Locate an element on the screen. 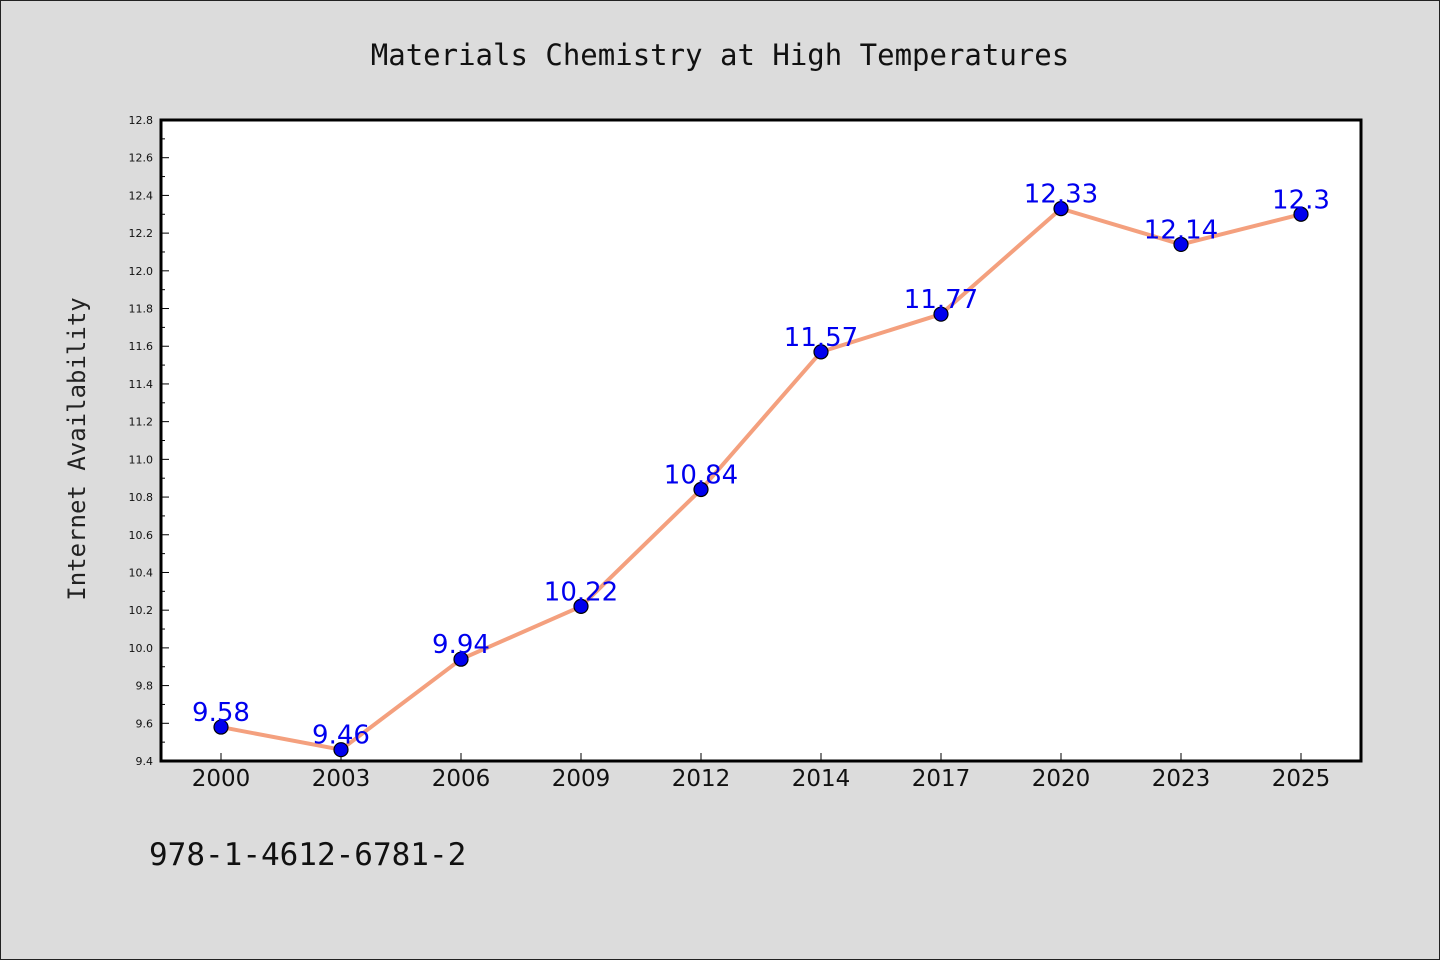 This screenshot has width=1440, height=960. y-tick-label: 12.0 is located at coordinates (141, 271).